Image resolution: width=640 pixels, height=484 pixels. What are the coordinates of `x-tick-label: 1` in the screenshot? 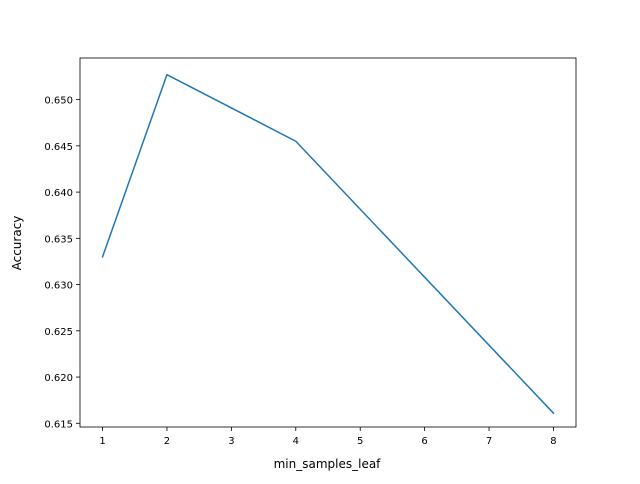 It's located at (102, 441).